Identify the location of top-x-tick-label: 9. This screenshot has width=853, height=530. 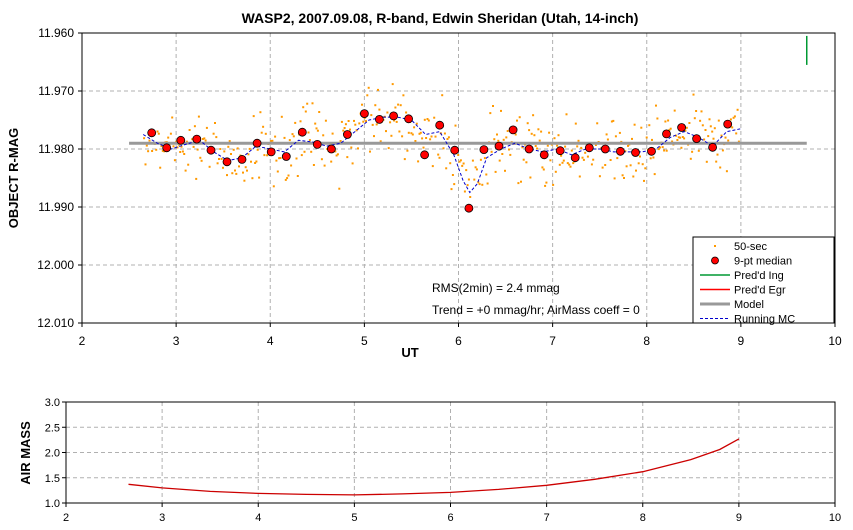
(741, 341).